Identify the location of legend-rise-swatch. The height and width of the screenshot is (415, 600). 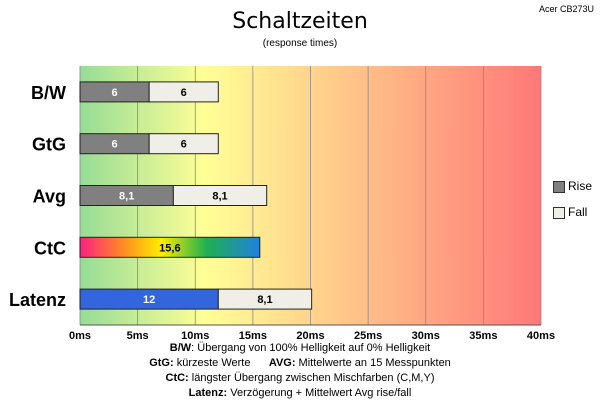
(559, 187).